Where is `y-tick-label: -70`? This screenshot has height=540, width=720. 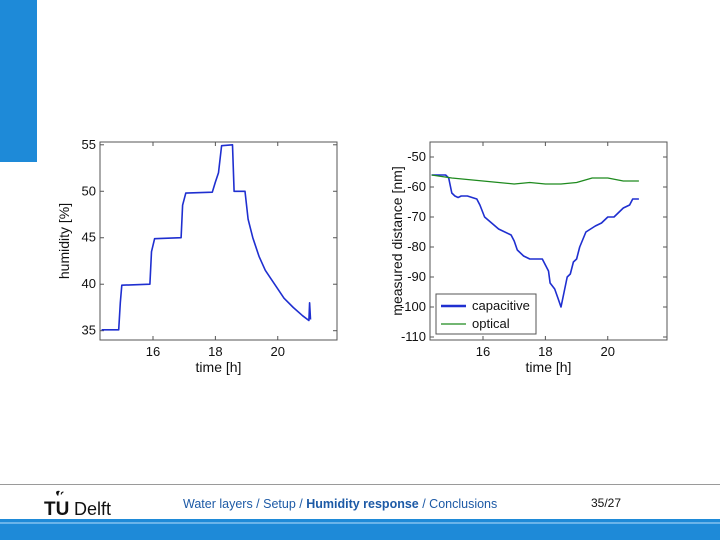
y-tick-label: -70 is located at coordinates (416, 216).